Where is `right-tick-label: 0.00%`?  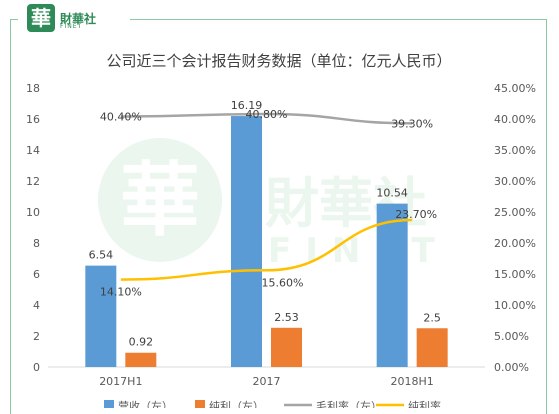 right-tick-label: 0.00% is located at coordinates (511, 367).